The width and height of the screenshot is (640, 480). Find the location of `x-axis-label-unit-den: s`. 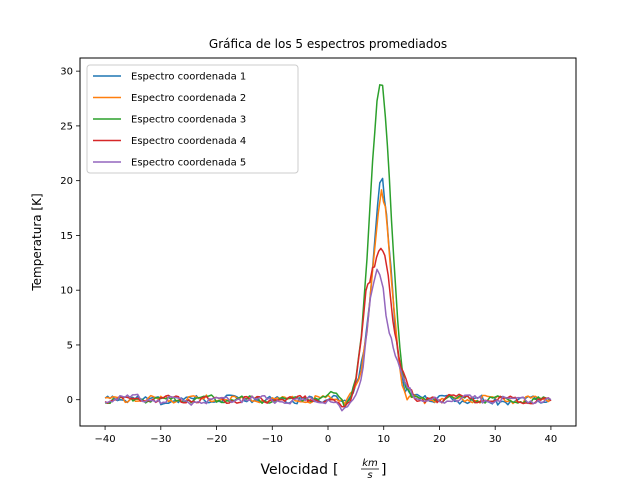

x-axis-label-unit-den: s is located at coordinates (369, 475).